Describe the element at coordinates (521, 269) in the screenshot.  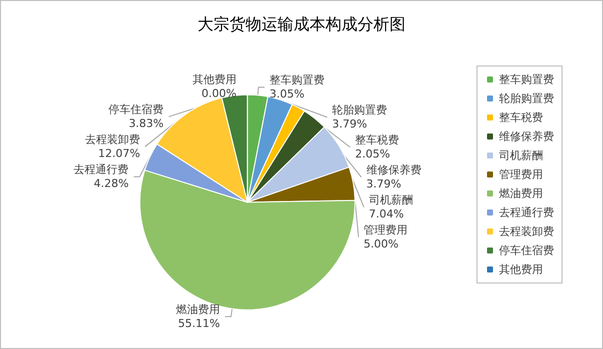
I see `legend-label: 其他费用` at that location.